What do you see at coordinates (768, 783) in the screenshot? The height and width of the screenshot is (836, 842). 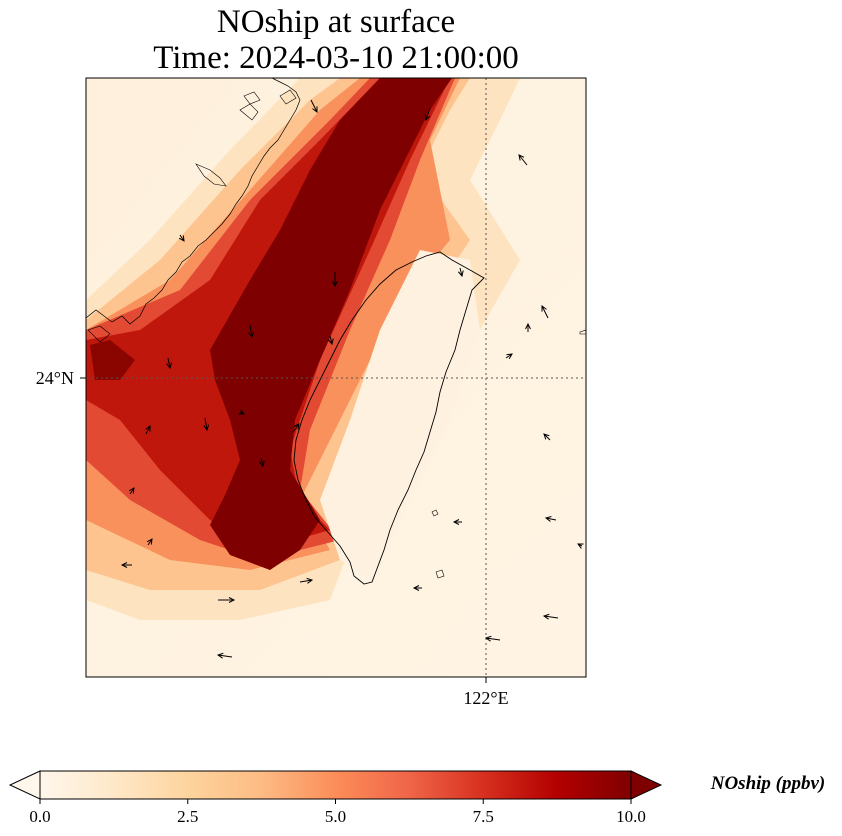 I see `colorbar-title: NOship (ppbv)` at bounding box center [768, 783].